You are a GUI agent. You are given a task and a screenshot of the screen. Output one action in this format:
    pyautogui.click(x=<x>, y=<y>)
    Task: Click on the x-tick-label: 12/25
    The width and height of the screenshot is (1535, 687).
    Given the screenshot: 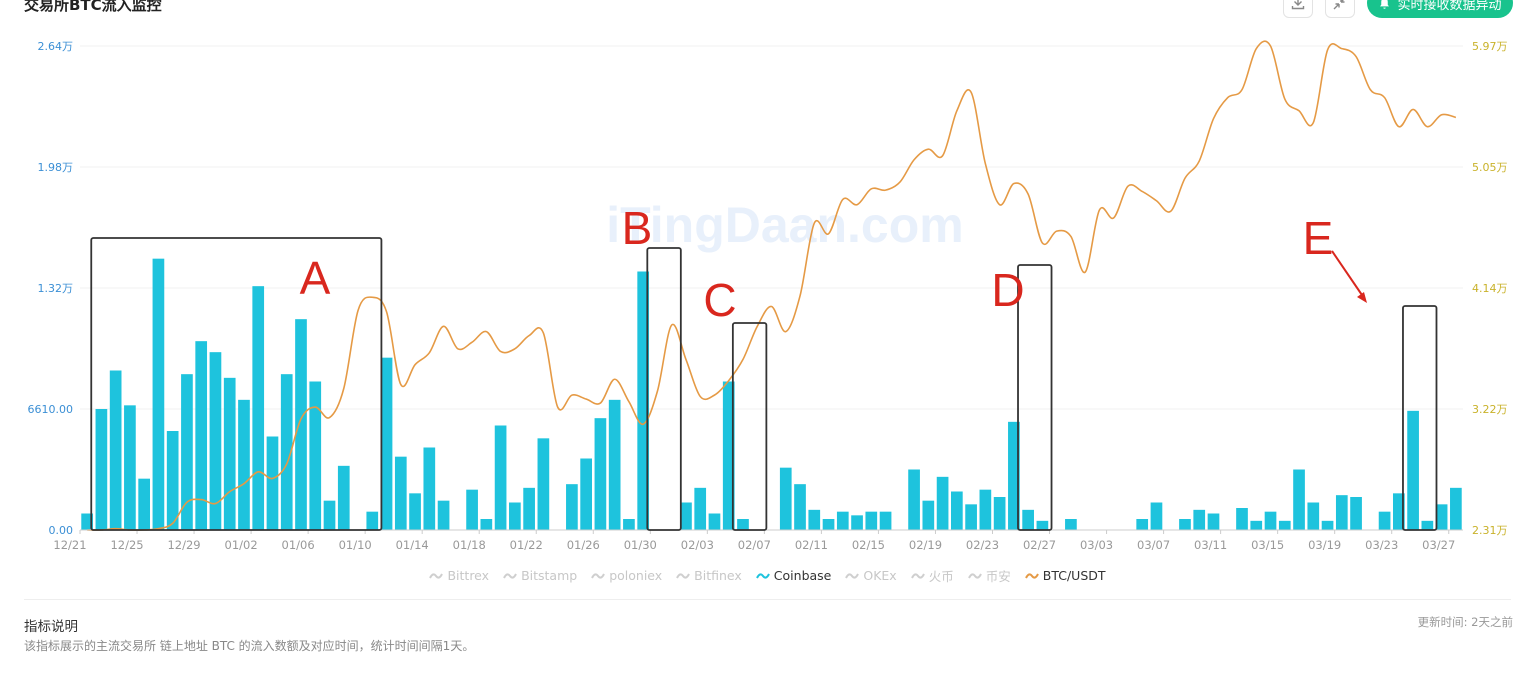 What is the action you would take?
    pyautogui.click(x=126, y=545)
    